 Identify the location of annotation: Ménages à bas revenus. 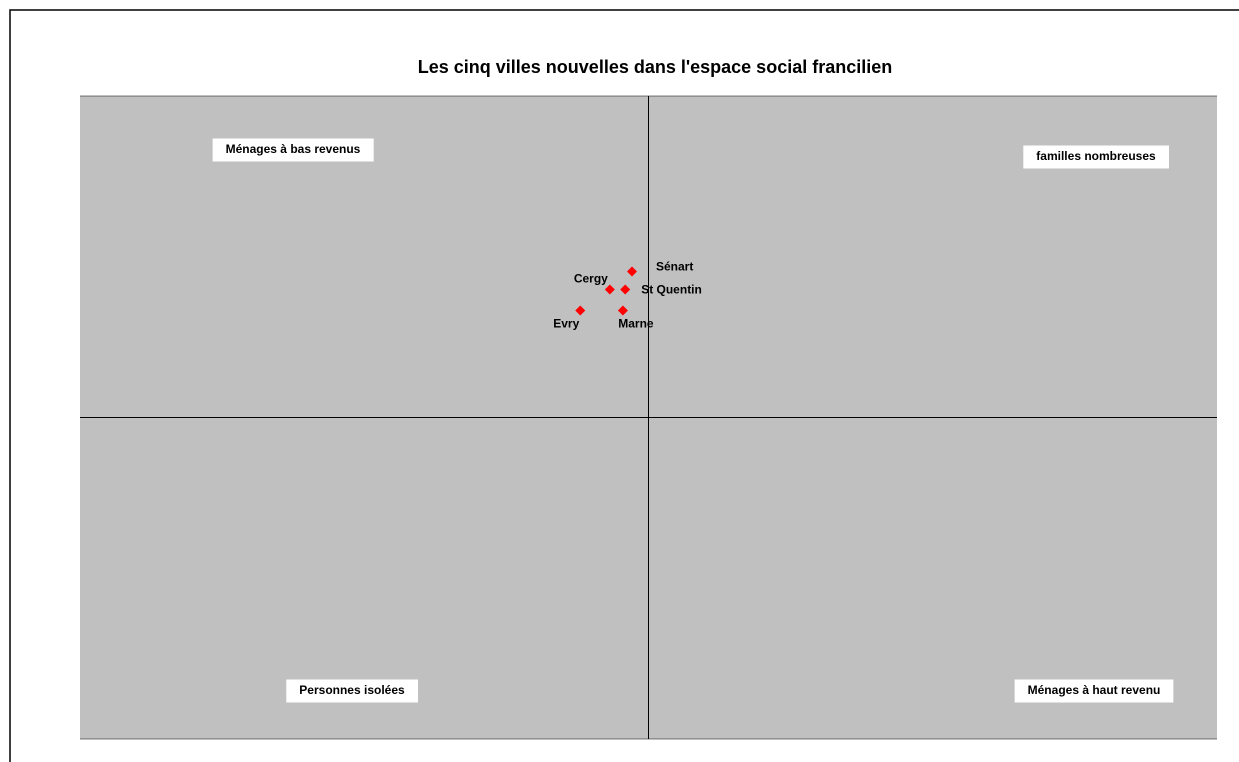
(293, 149).